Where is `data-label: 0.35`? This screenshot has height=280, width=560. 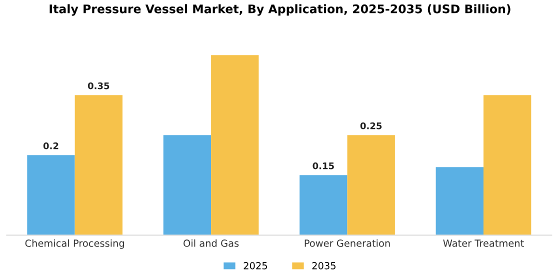
data-label: 0.35 is located at coordinates (99, 86).